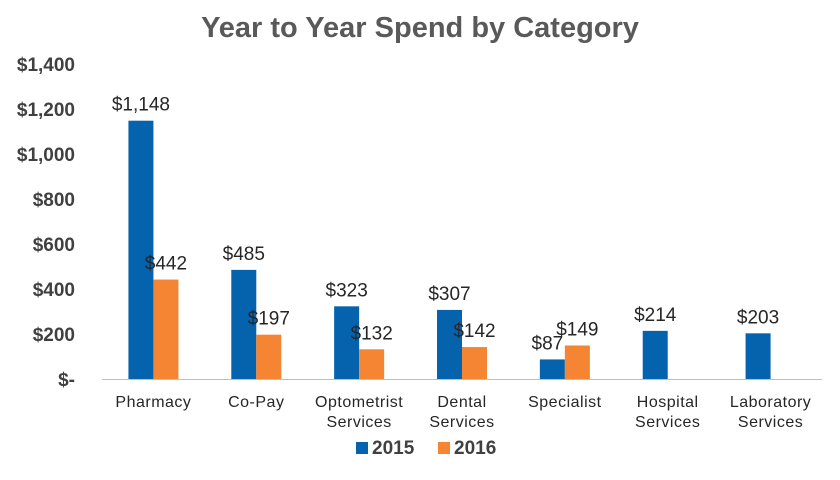 The height and width of the screenshot is (480, 840). I want to click on legend-label-2016: 2016, so click(475, 448).